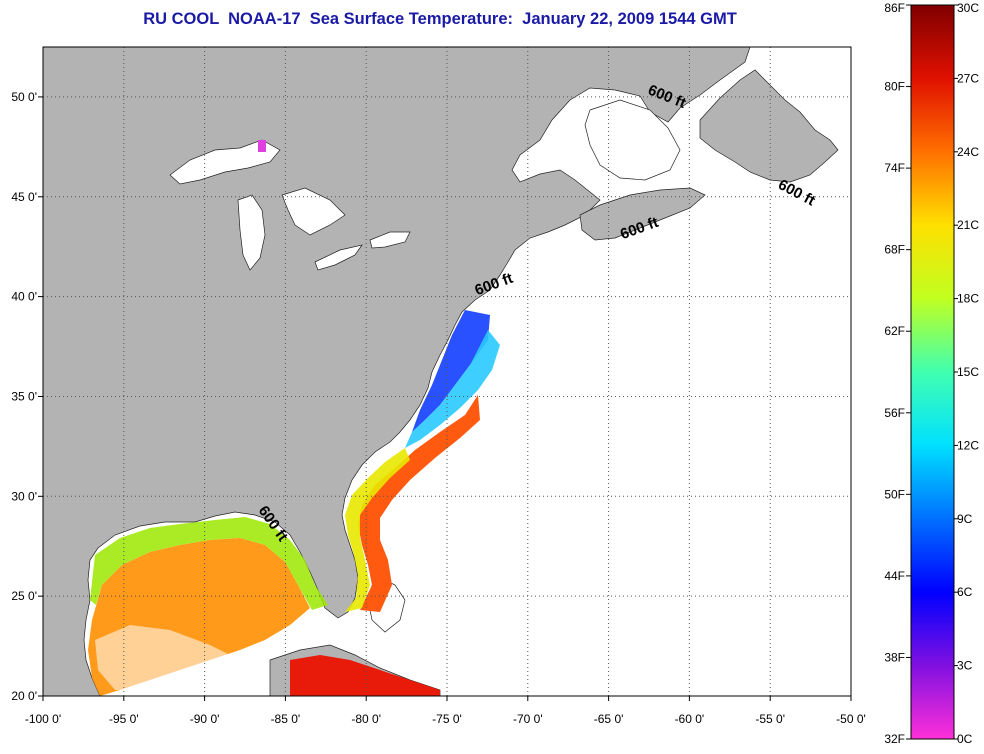 This screenshot has height=754, width=984. Describe the element at coordinates (24, 396) in the screenshot. I see `y-tick-label: 35 0'` at that location.